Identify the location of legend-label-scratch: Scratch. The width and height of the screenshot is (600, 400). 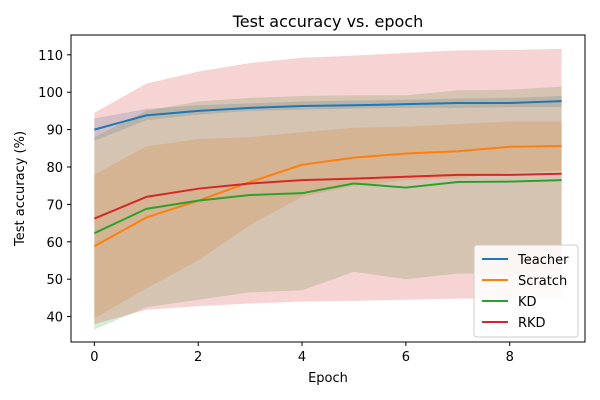
(542, 281).